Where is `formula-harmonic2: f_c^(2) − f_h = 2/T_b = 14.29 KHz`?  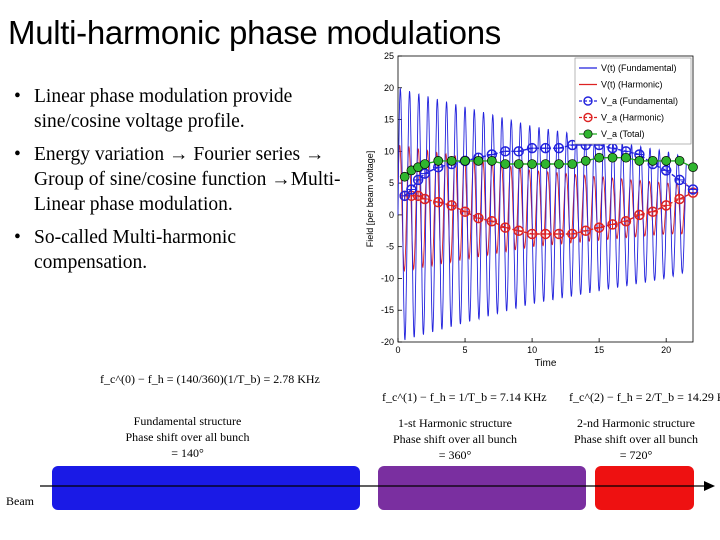
formula-harmonic2: f_c^(2) − f_h = 2/T_b = 14.29 KHz is located at coordinates (644, 397).